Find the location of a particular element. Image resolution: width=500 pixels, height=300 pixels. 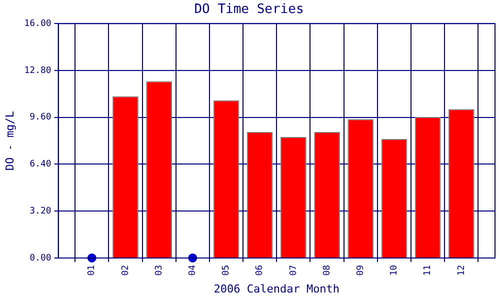

x-tick-label: 06 is located at coordinates (260, 270).